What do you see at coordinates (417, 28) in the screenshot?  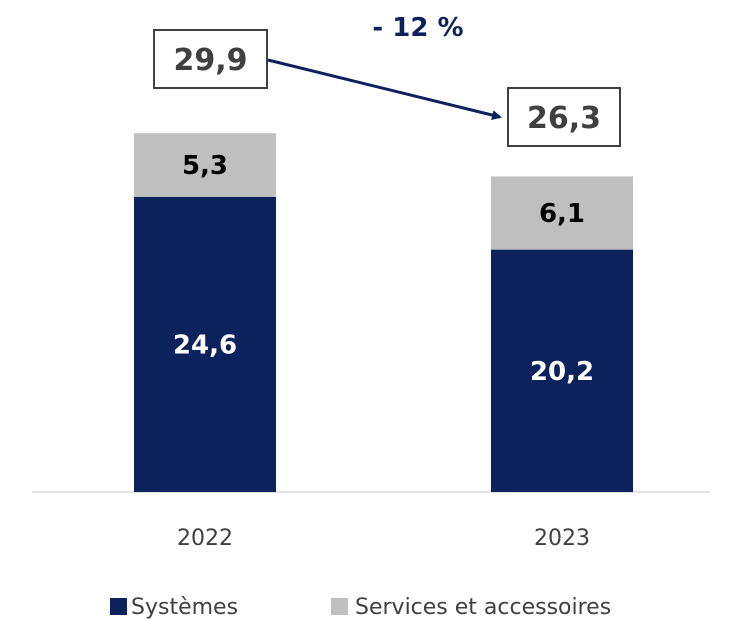 I see `change-label: - 12 %` at bounding box center [417, 28].